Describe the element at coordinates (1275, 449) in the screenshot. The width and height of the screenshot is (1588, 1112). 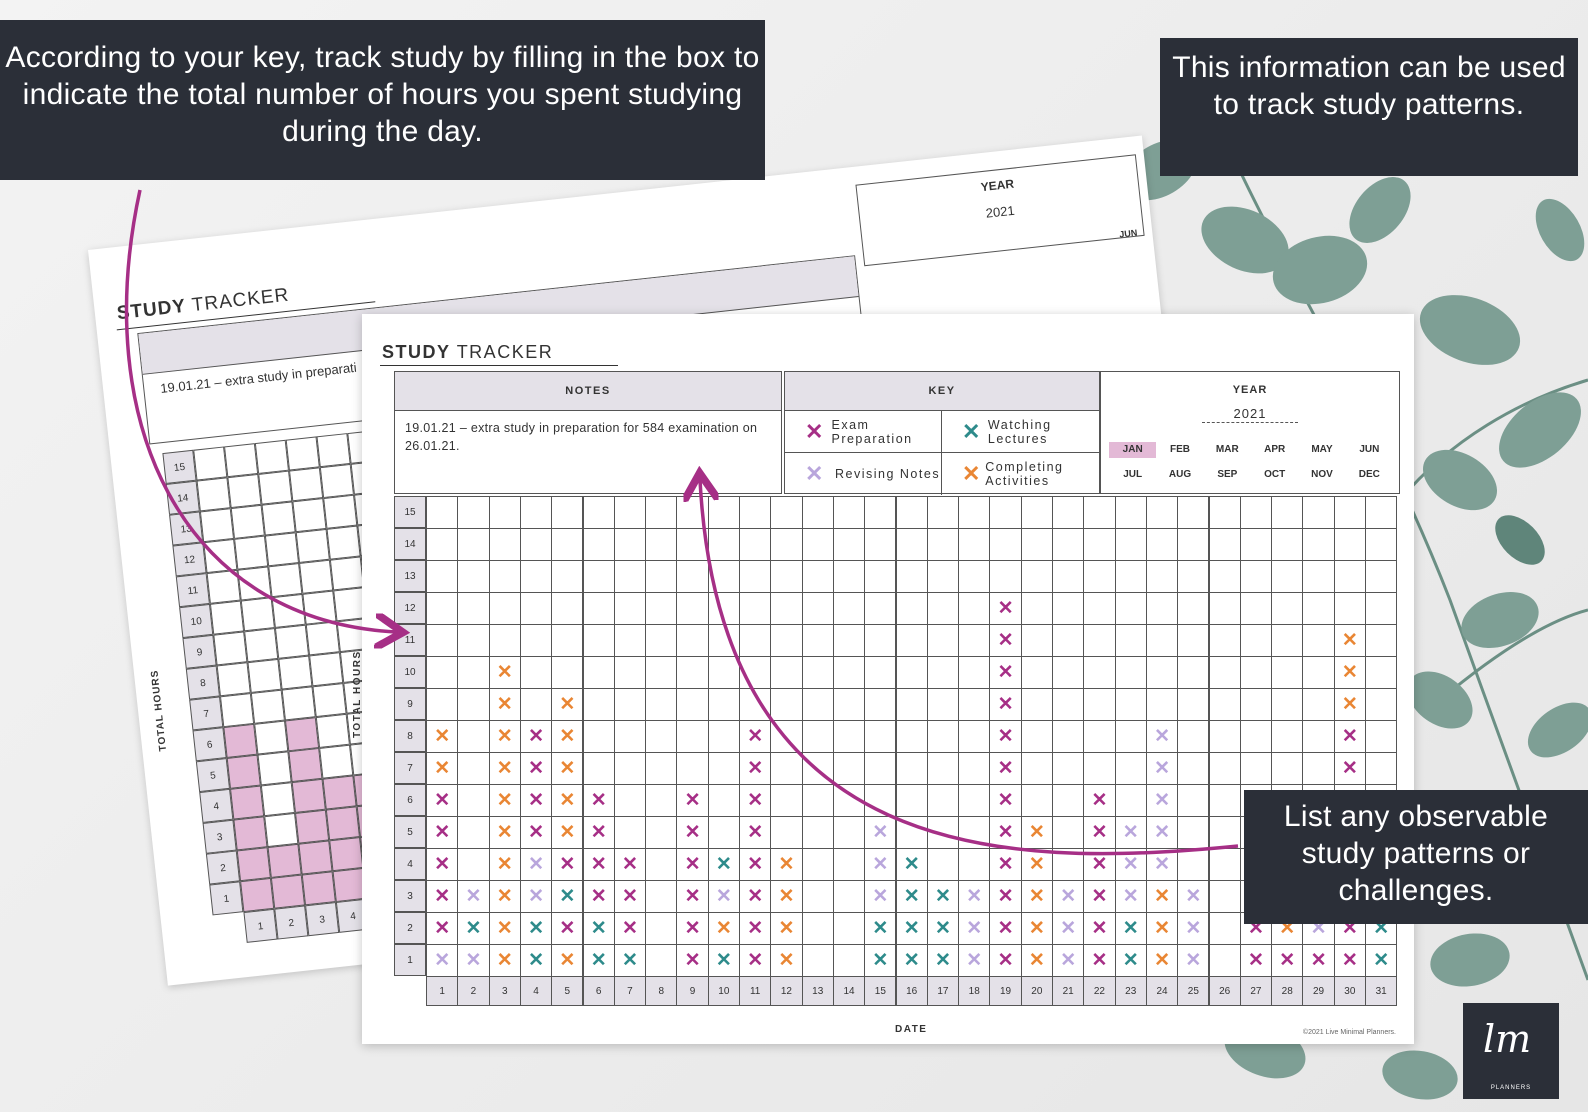
I see `month-apr: APR` at that location.